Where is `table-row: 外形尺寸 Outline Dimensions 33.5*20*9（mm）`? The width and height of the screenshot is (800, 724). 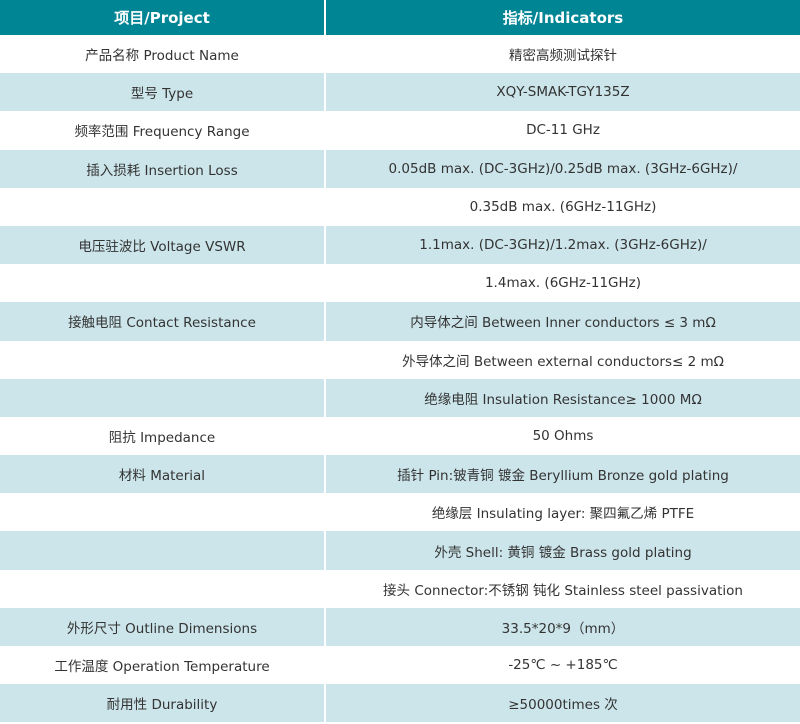
table-row: 外形尺寸 Outline Dimensions 33.5*20*9（mm） is located at coordinates (400, 626).